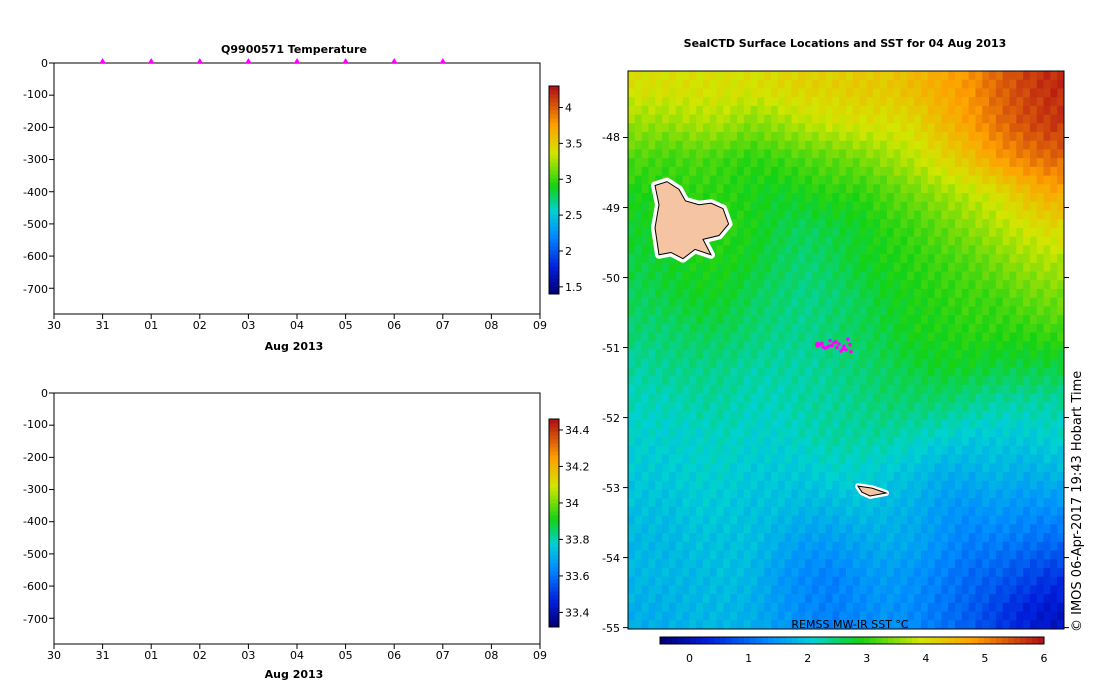  What do you see at coordinates (44, 63) in the screenshot?
I see `temperature-y-tick-0: 0` at bounding box center [44, 63].